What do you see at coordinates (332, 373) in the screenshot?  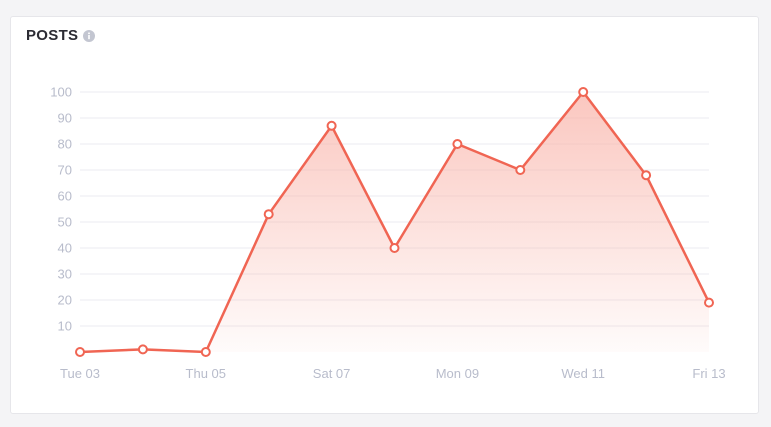 I see `x-tick-label: Sat 07` at bounding box center [332, 373].